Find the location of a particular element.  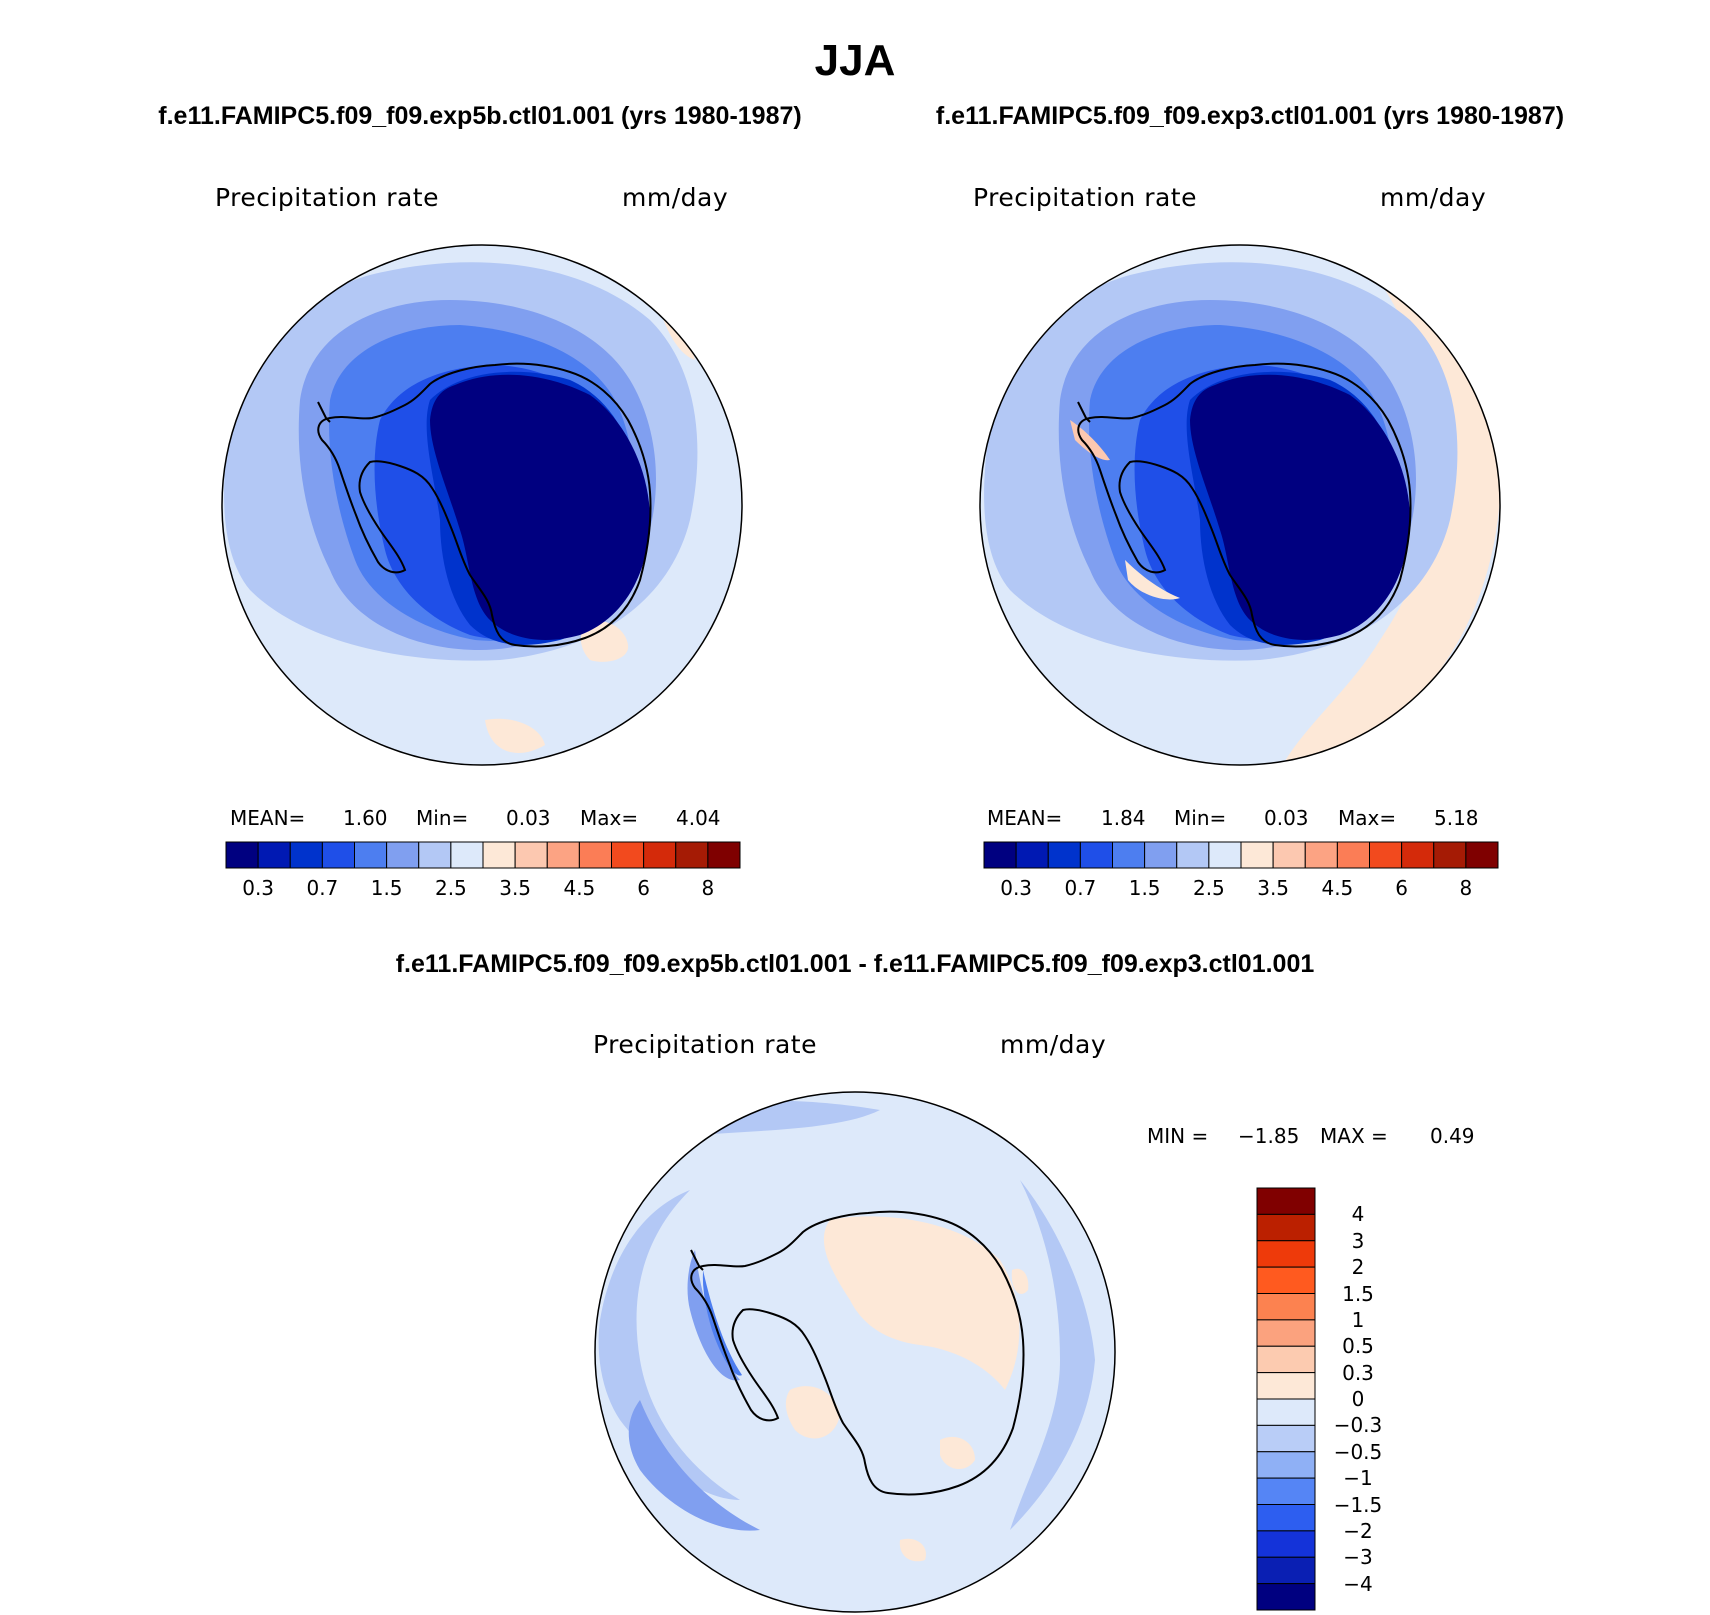

panel-right-mean-value: 1.84 is located at coordinates (1123, 818).